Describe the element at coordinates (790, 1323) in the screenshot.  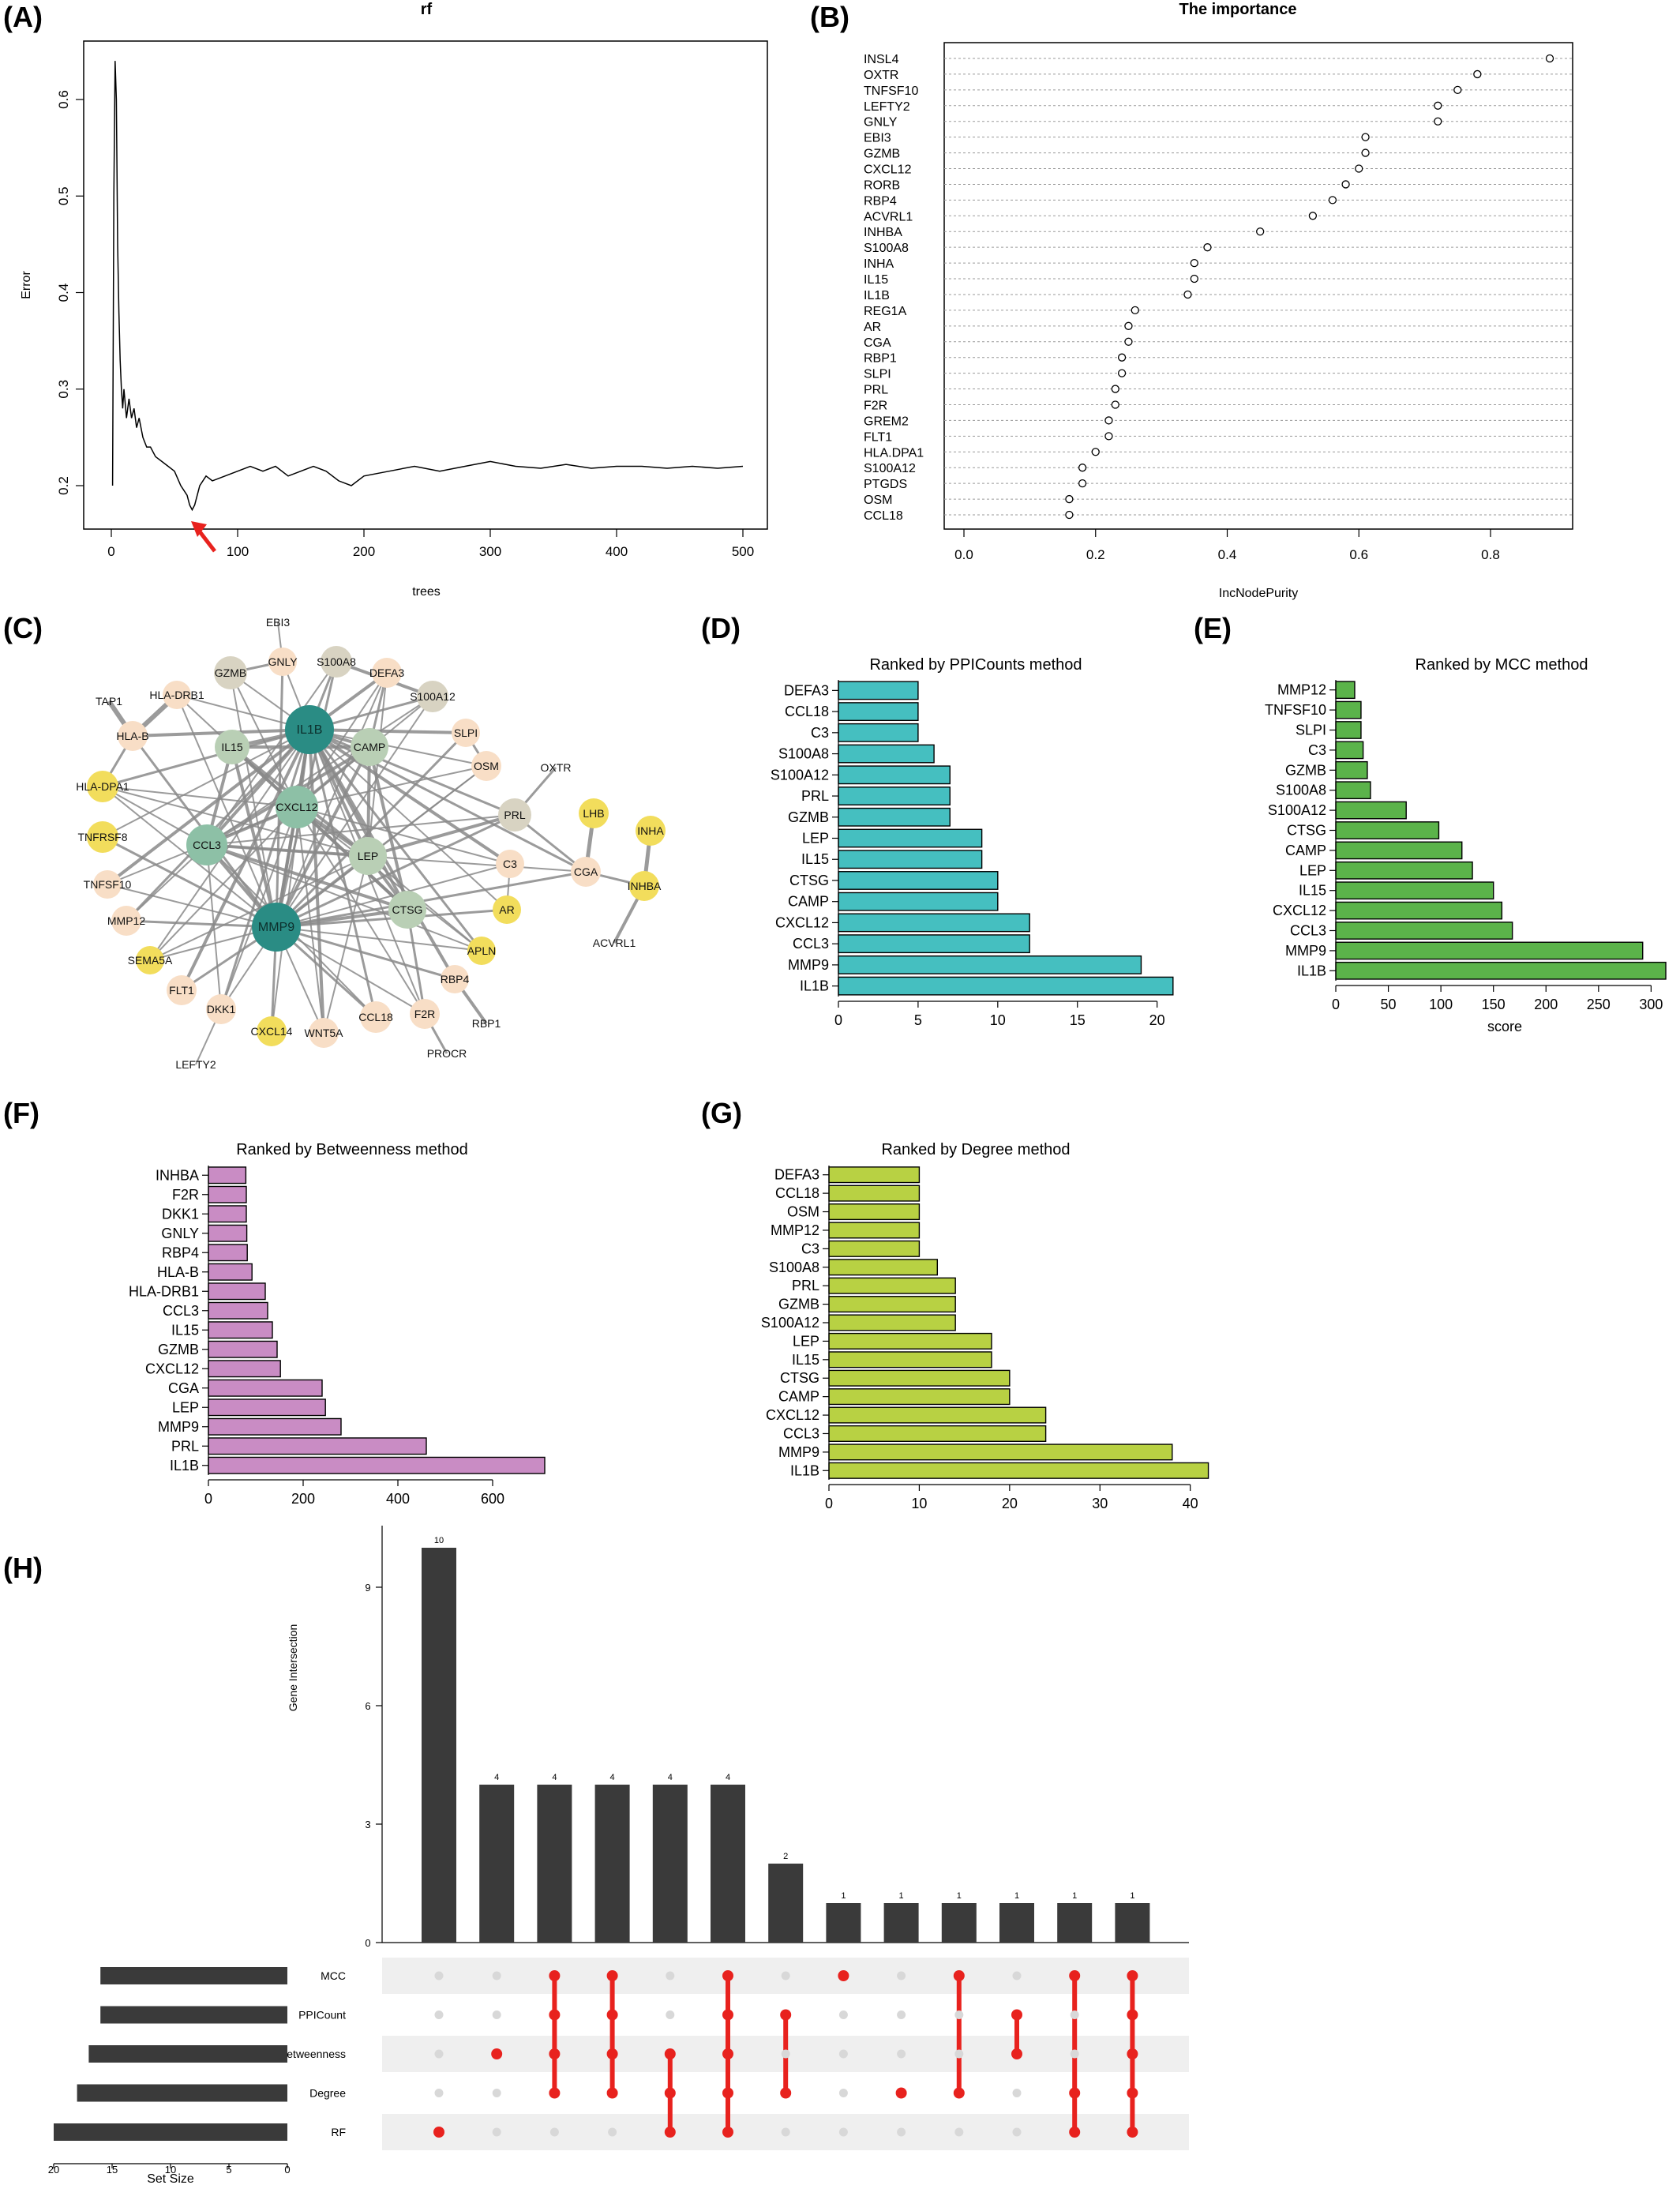
I see `chart-g-category-label: S100A12` at that location.